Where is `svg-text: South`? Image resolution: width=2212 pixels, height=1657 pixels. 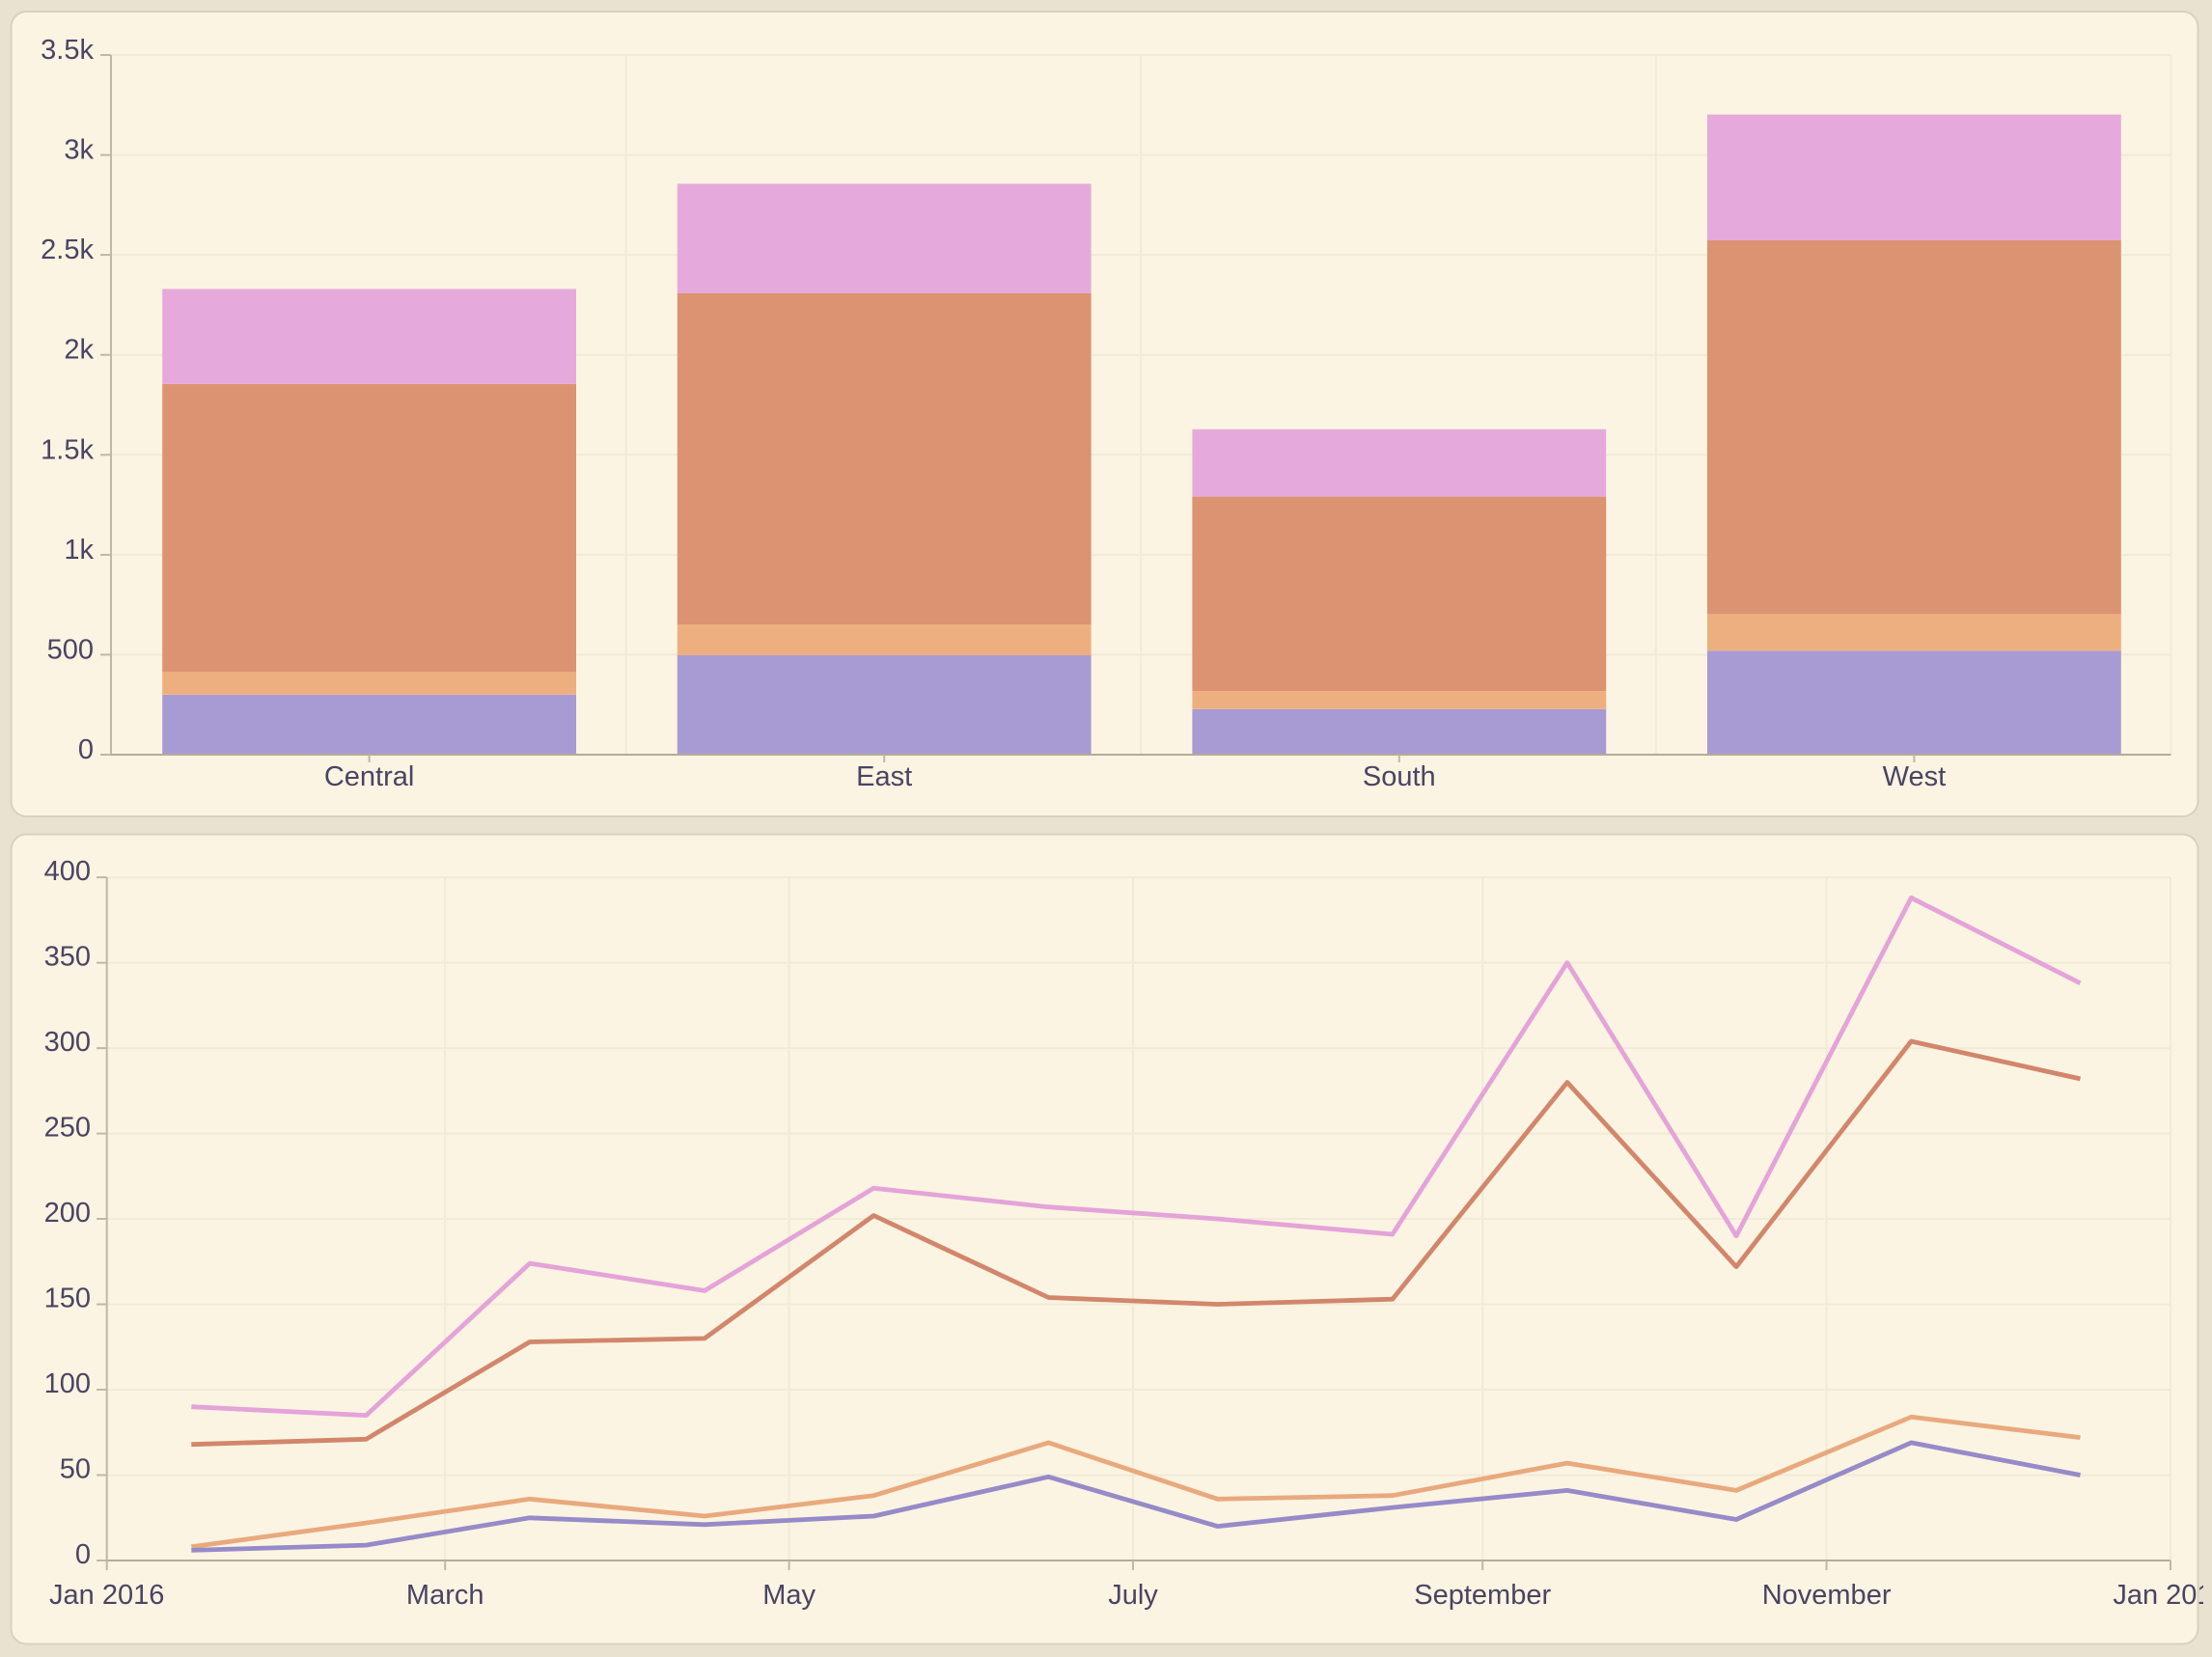
svg-text: South is located at coordinates (1399, 776).